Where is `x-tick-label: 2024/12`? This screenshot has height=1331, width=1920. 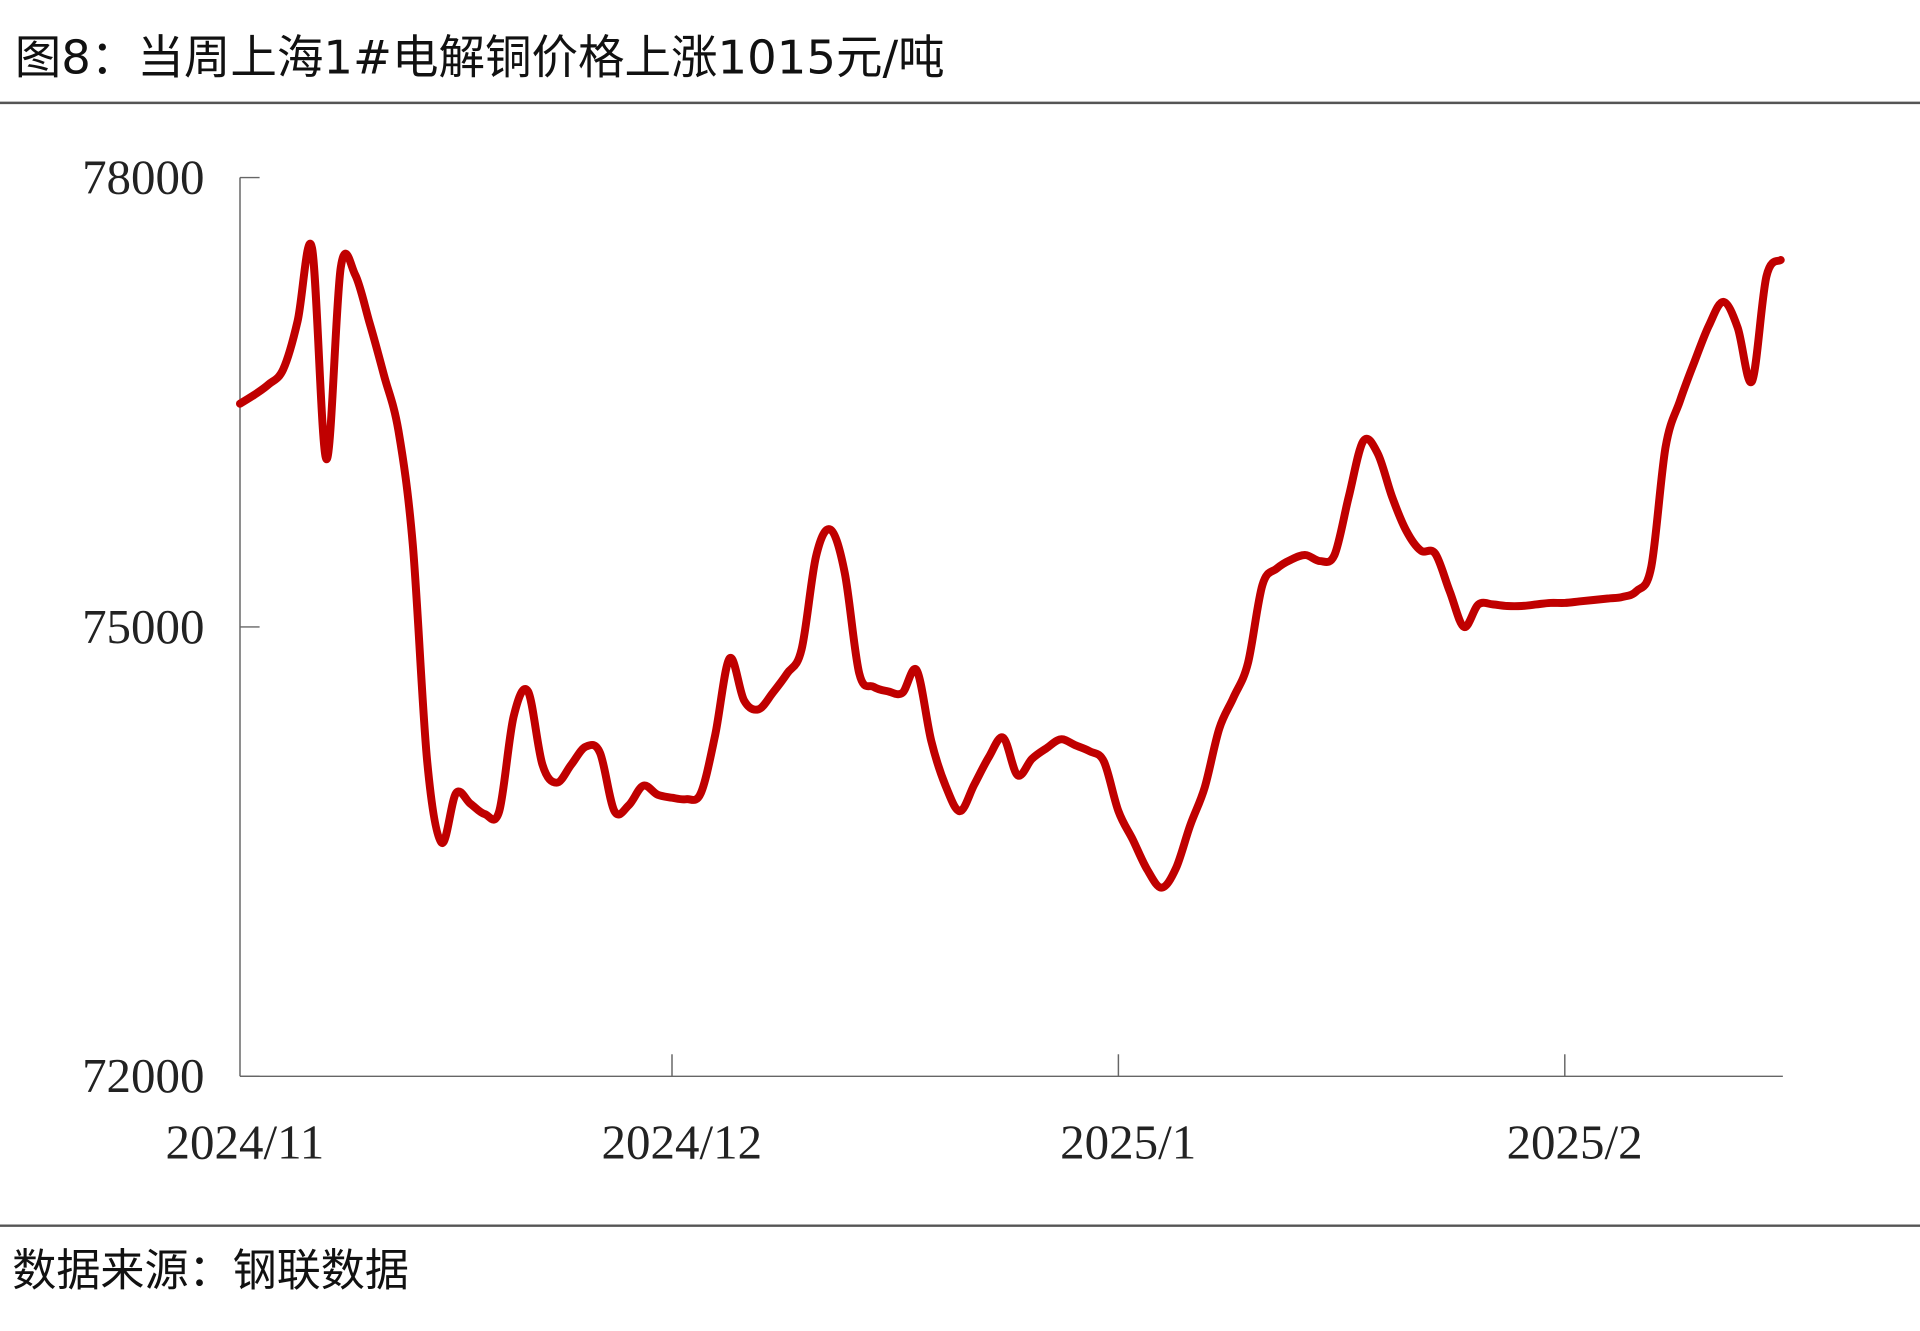
x-tick-label: 2024/12 is located at coordinates (682, 1141).